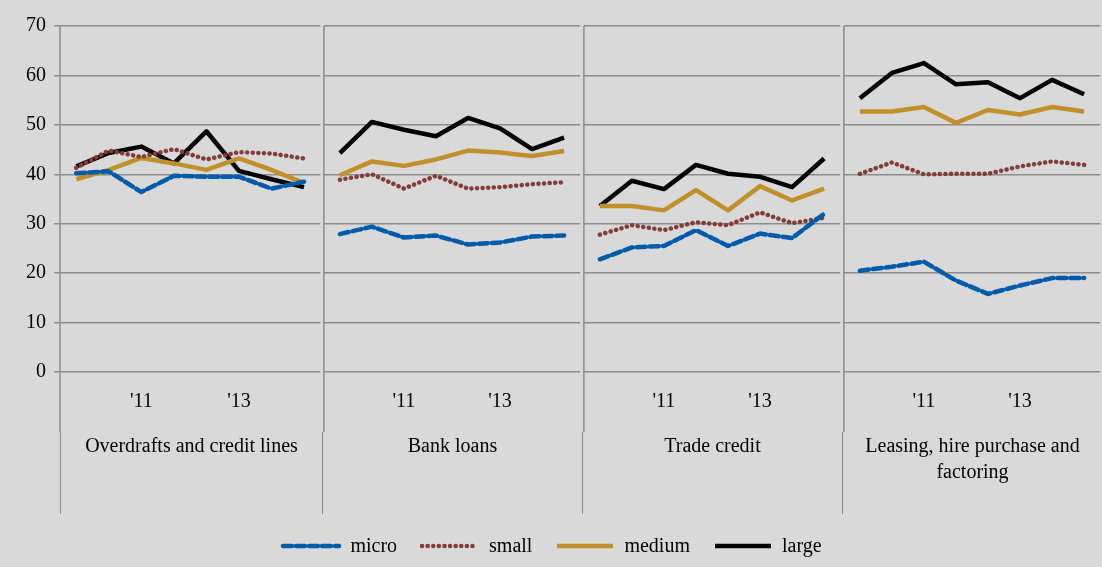 This screenshot has height=567, width=1102. What do you see at coordinates (36, 221) in the screenshot?
I see `y-tick-label: 30` at bounding box center [36, 221].